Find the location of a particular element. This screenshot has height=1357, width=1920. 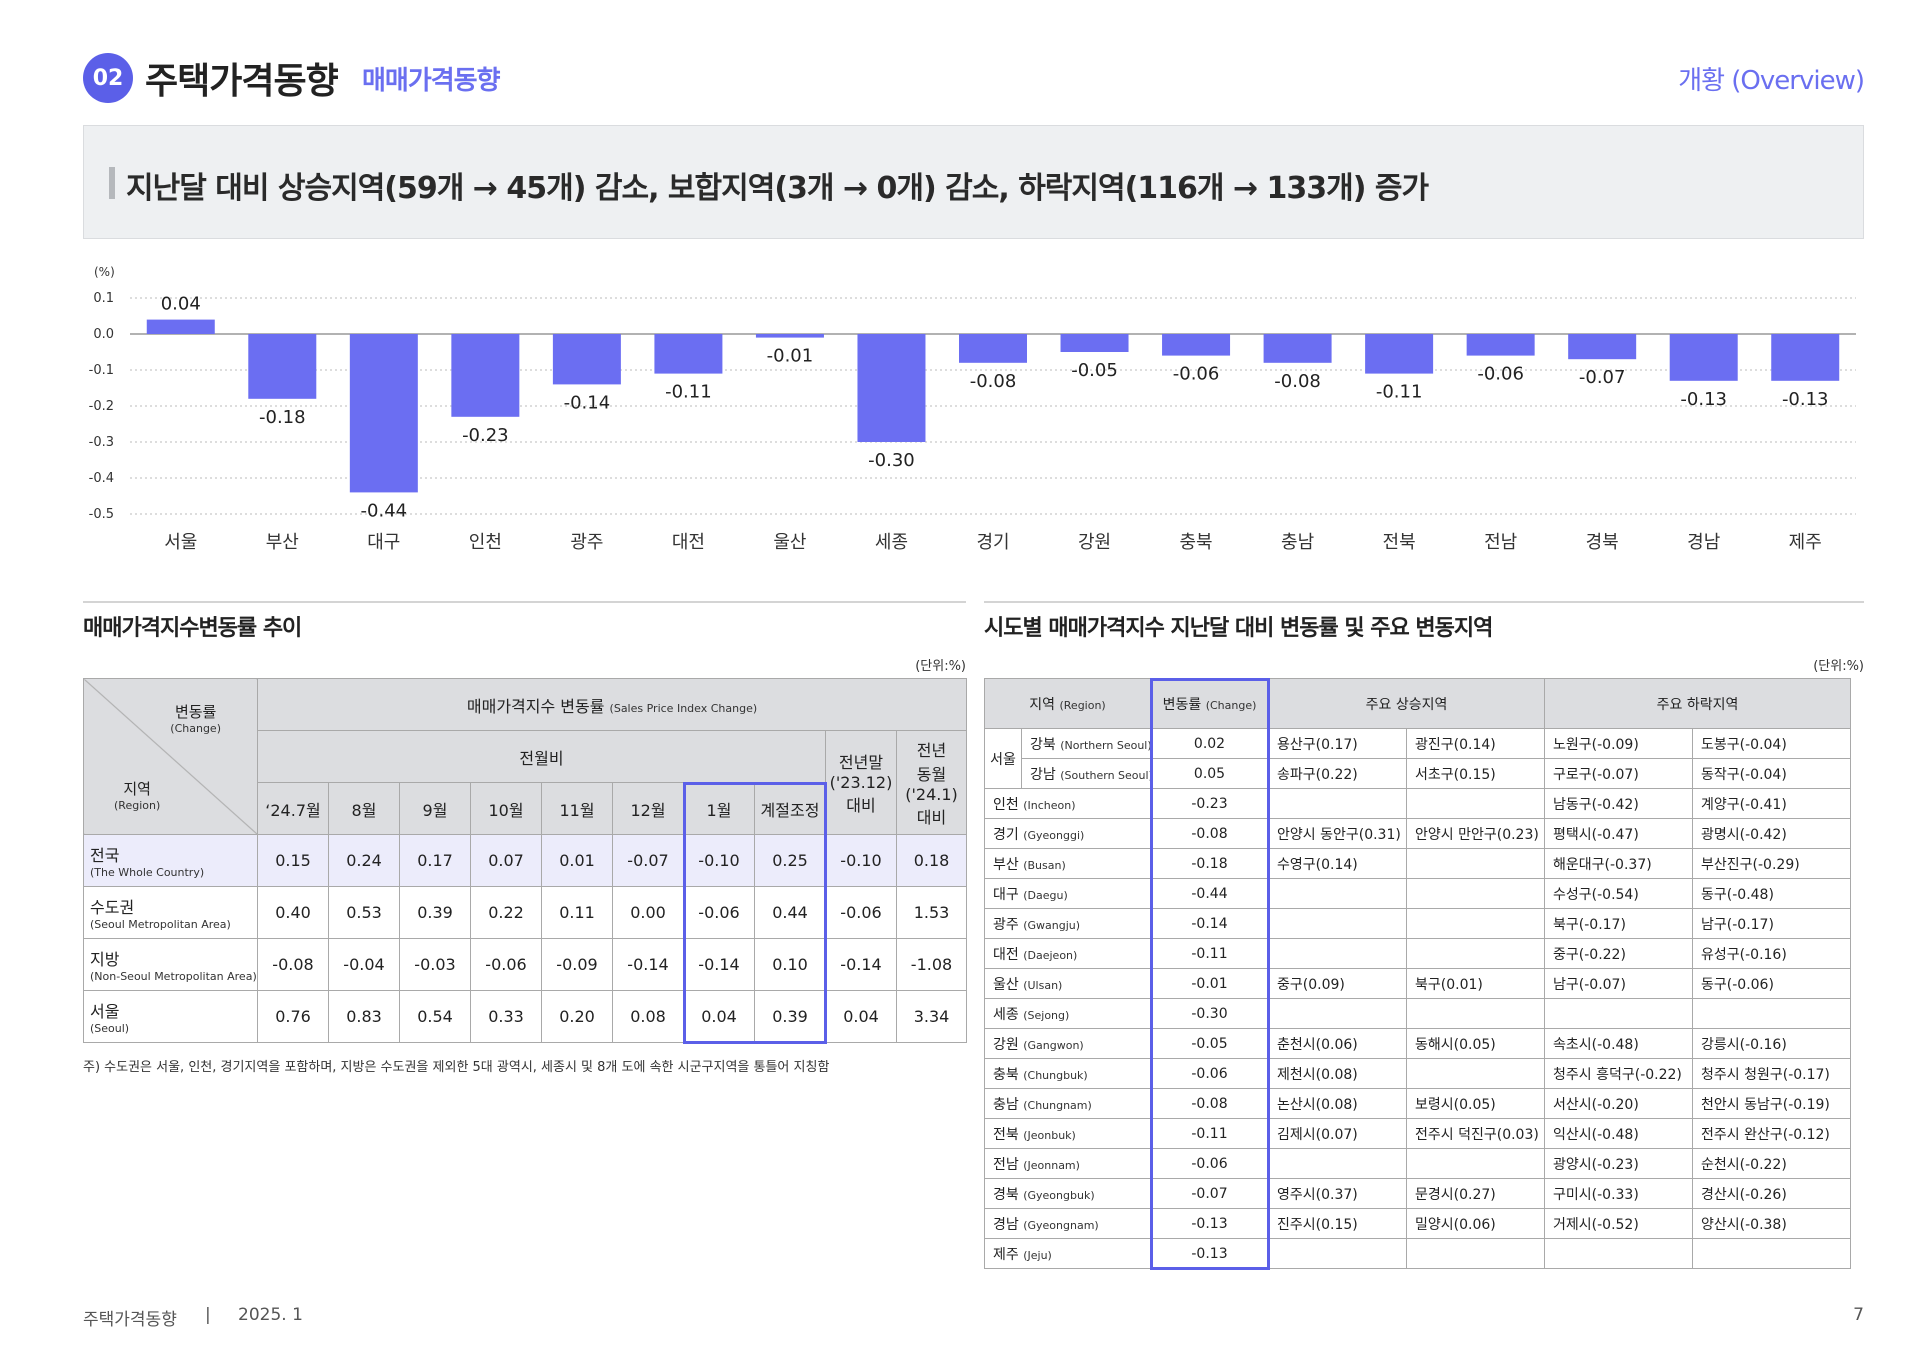

value-cell: 0.54 is located at coordinates (435, 1016).